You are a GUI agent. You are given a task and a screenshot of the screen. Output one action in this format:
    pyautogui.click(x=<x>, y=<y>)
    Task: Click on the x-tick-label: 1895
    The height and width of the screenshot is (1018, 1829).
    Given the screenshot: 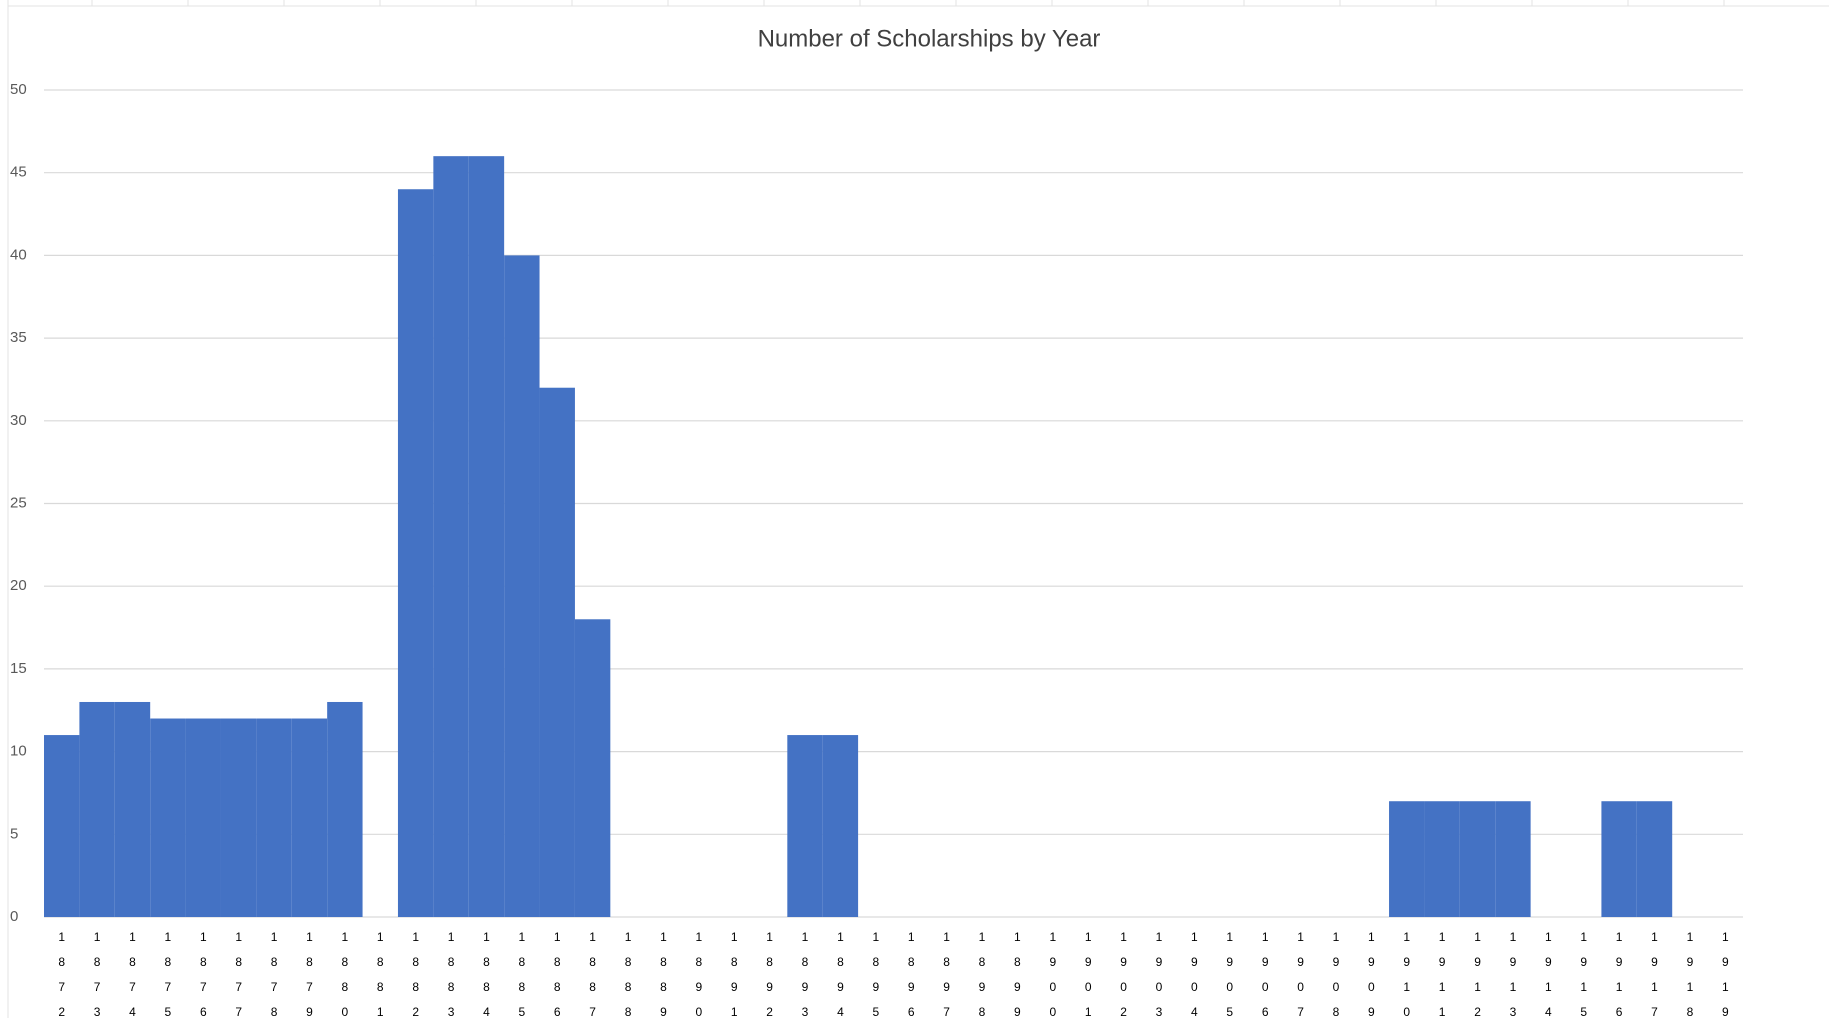 What is the action you would take?
    pyautogui.click(x=876, y=974)
    